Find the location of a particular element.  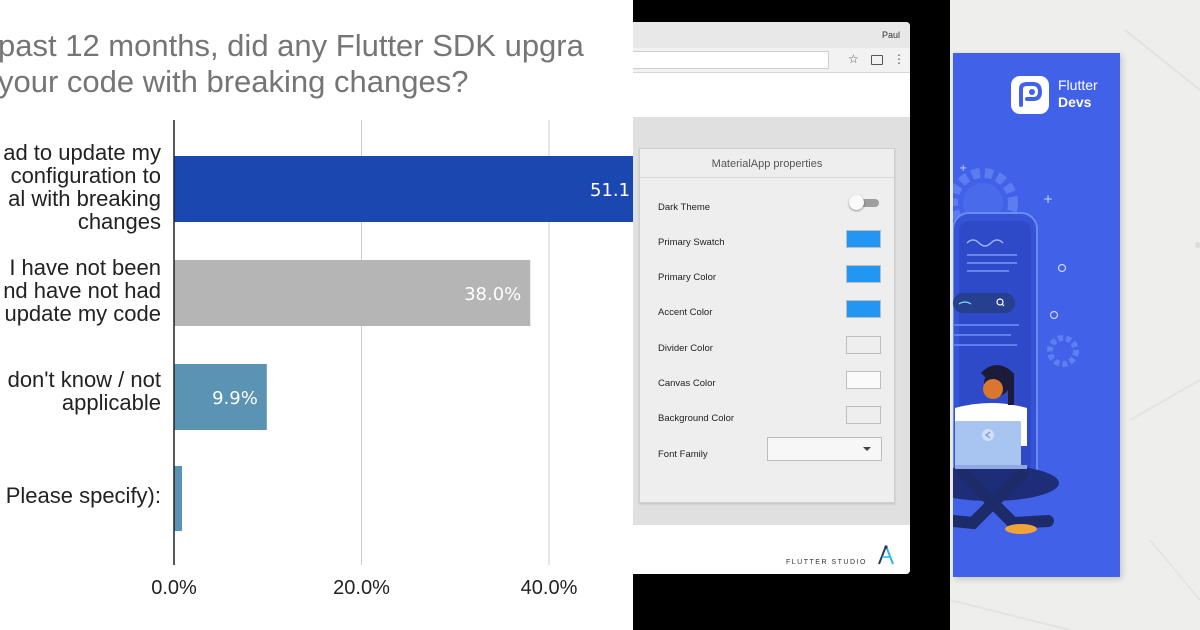

flutter-devs-card: + + is located at coordinates (1036, 315).